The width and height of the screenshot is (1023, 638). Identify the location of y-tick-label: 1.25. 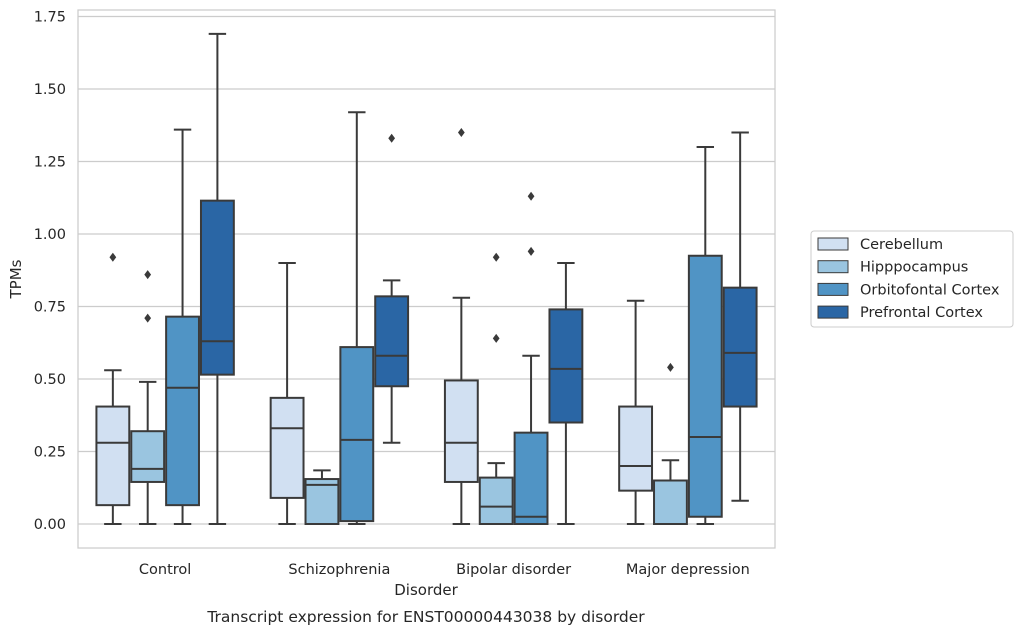
(50, 163).